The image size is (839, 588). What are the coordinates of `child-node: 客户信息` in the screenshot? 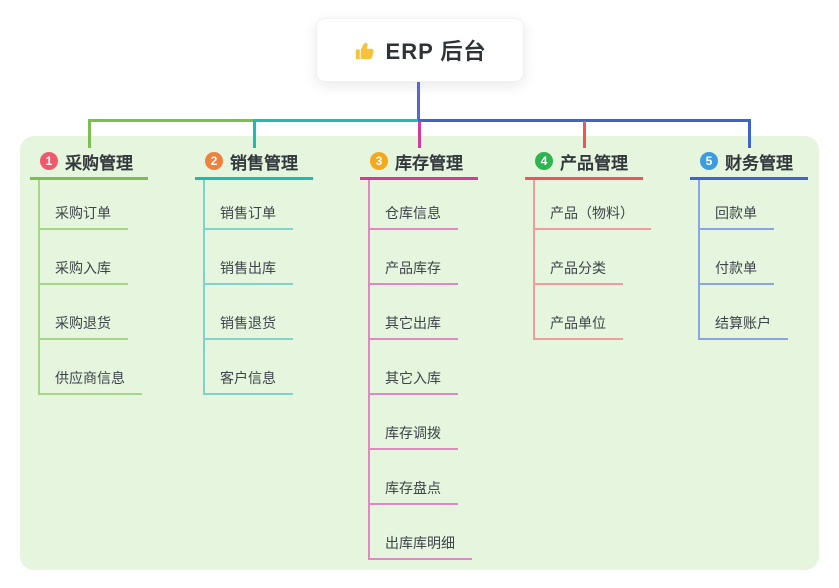 It's located at (248, 378).